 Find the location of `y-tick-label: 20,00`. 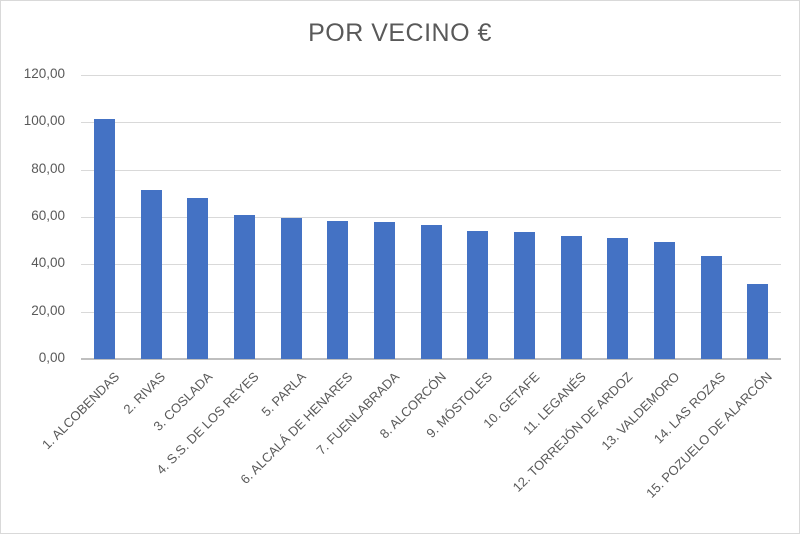

y-tick-label: 20,00 is located at coordinates (48, 310).